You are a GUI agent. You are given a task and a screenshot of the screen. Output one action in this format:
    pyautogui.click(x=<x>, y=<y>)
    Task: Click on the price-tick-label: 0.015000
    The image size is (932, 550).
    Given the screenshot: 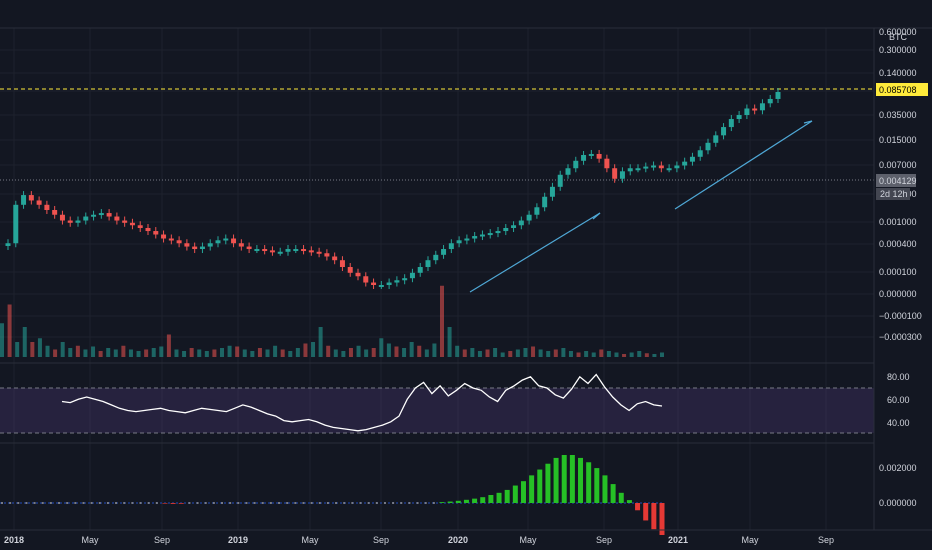 What is the action you would take?
    pyautogui.click(x=898, y=140)
    